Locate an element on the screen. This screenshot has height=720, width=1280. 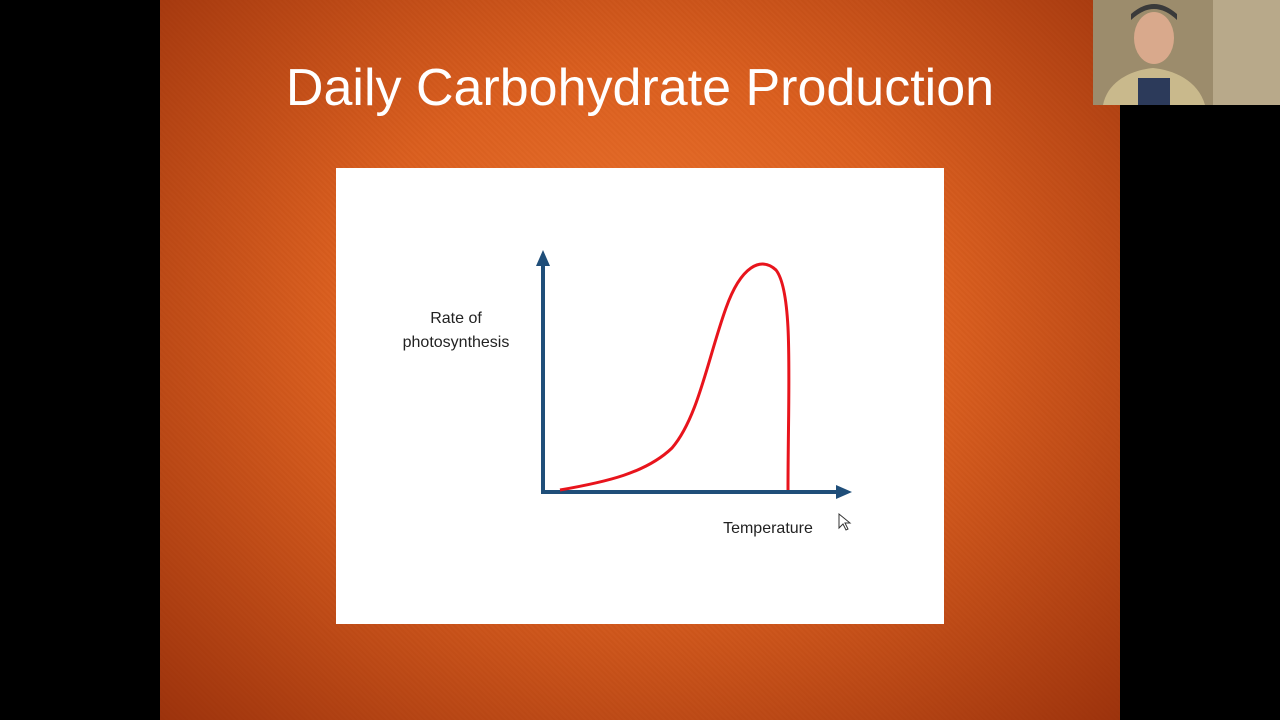
cap is located at coordinates (1154, 12).